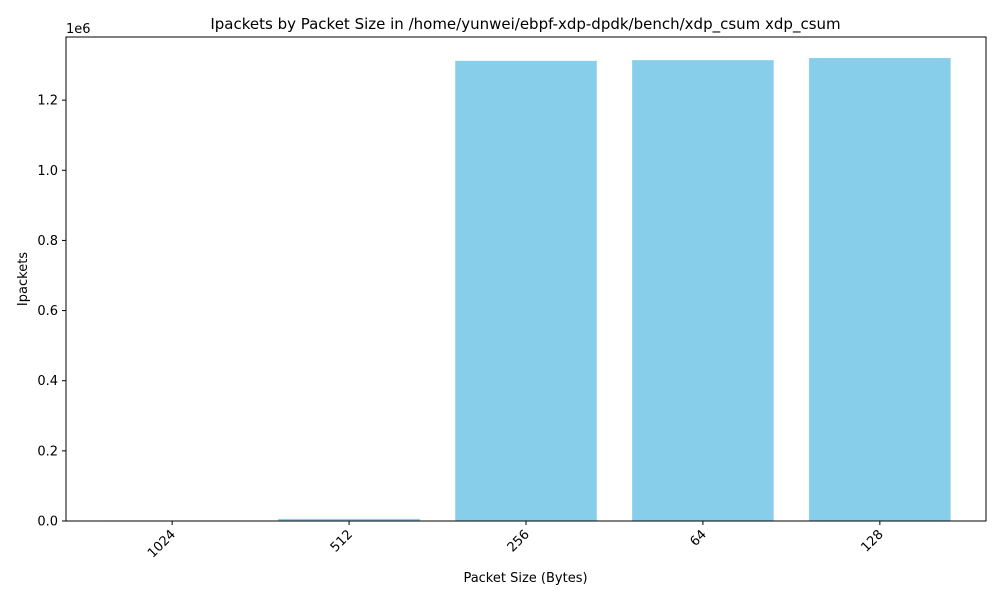 This screenshot has width=1000, height=605. What do you see at coordinates (47, 311) in the screenshot?
I see `y-tick-label: 0.6` at bounding box center [47, 311].